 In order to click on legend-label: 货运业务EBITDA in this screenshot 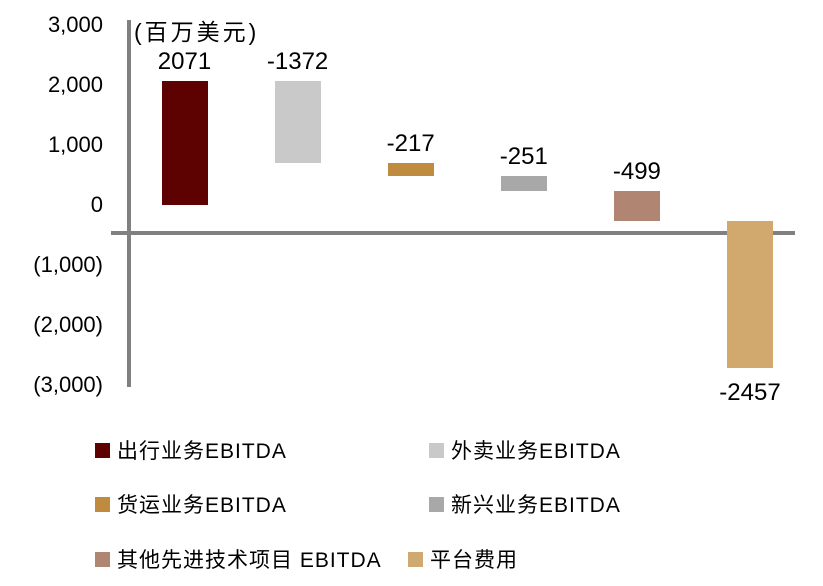, I will do `click(202, 505)`.